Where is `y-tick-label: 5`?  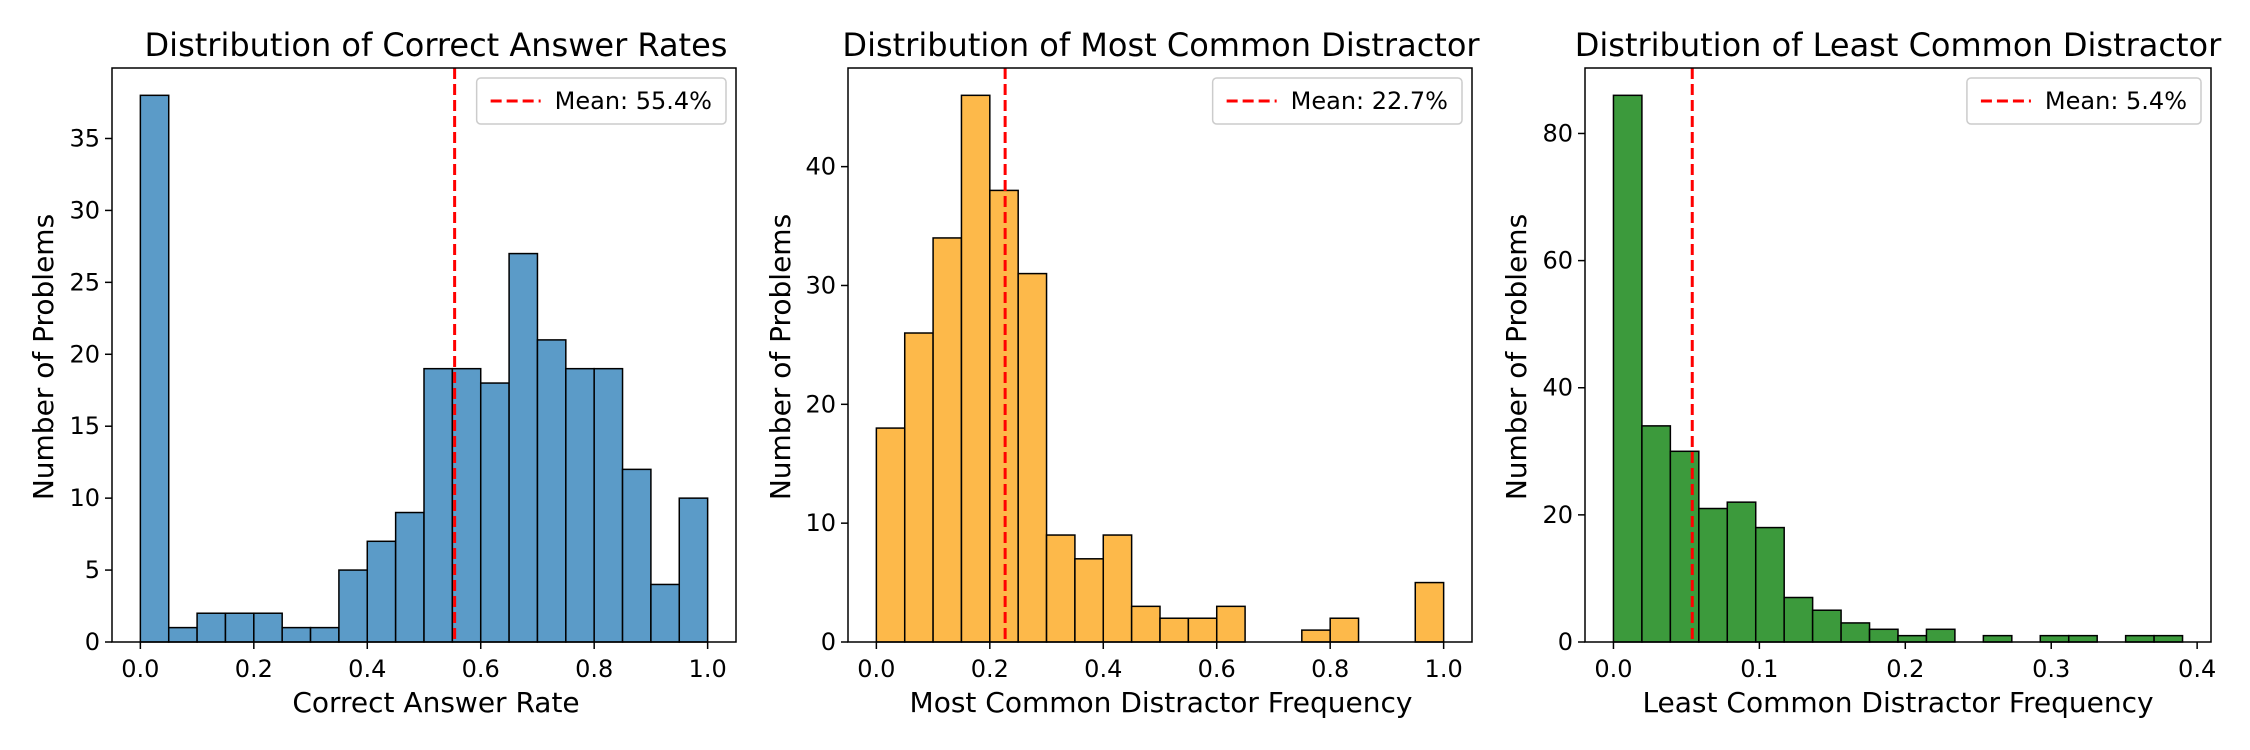 y-tick-label: 5 is located at coordinates (92, 570).